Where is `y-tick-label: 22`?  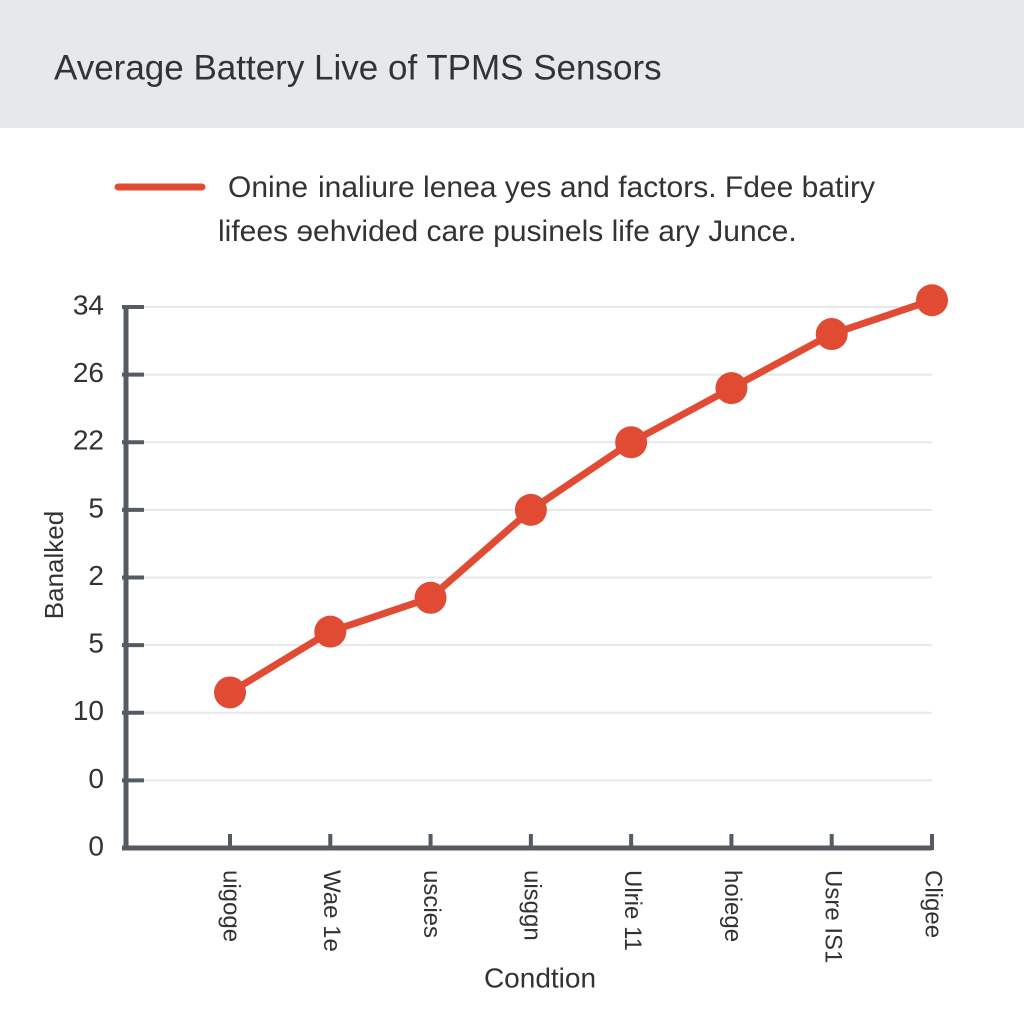
y-tick-label: 22 is located at coordinates (88, 440).